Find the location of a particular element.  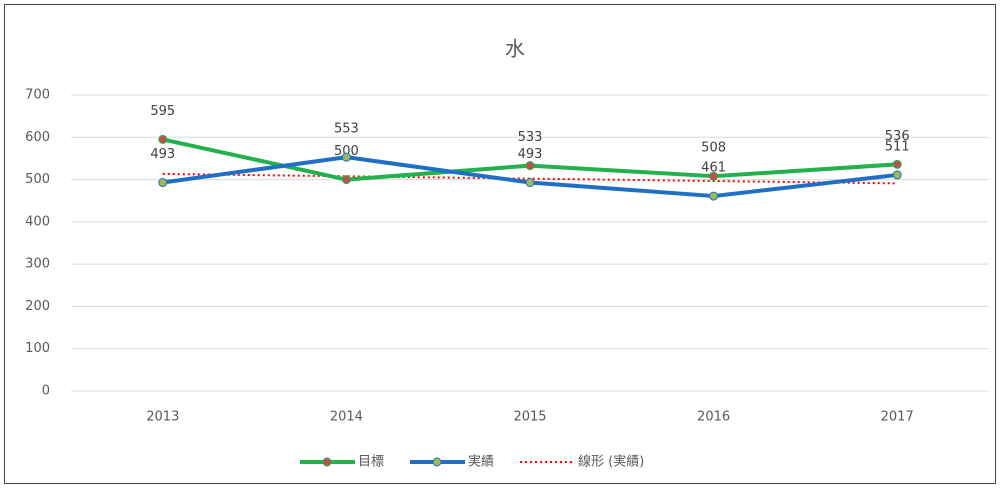

legend-label: 目標 is located at coordinates (371, 462).